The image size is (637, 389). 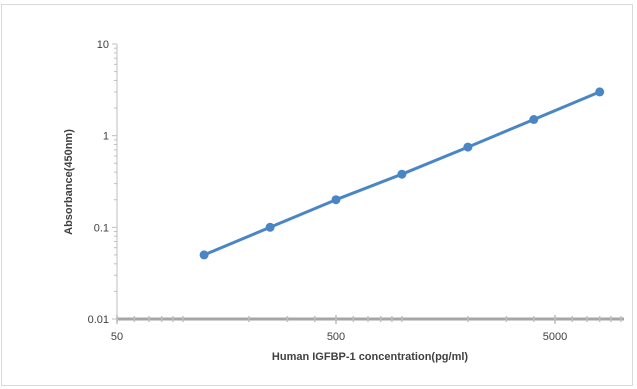 What do you see at coordinates (336, 337) in the screenshot?
I see `x-tick-label: 500` at bounding box center [336, 337].